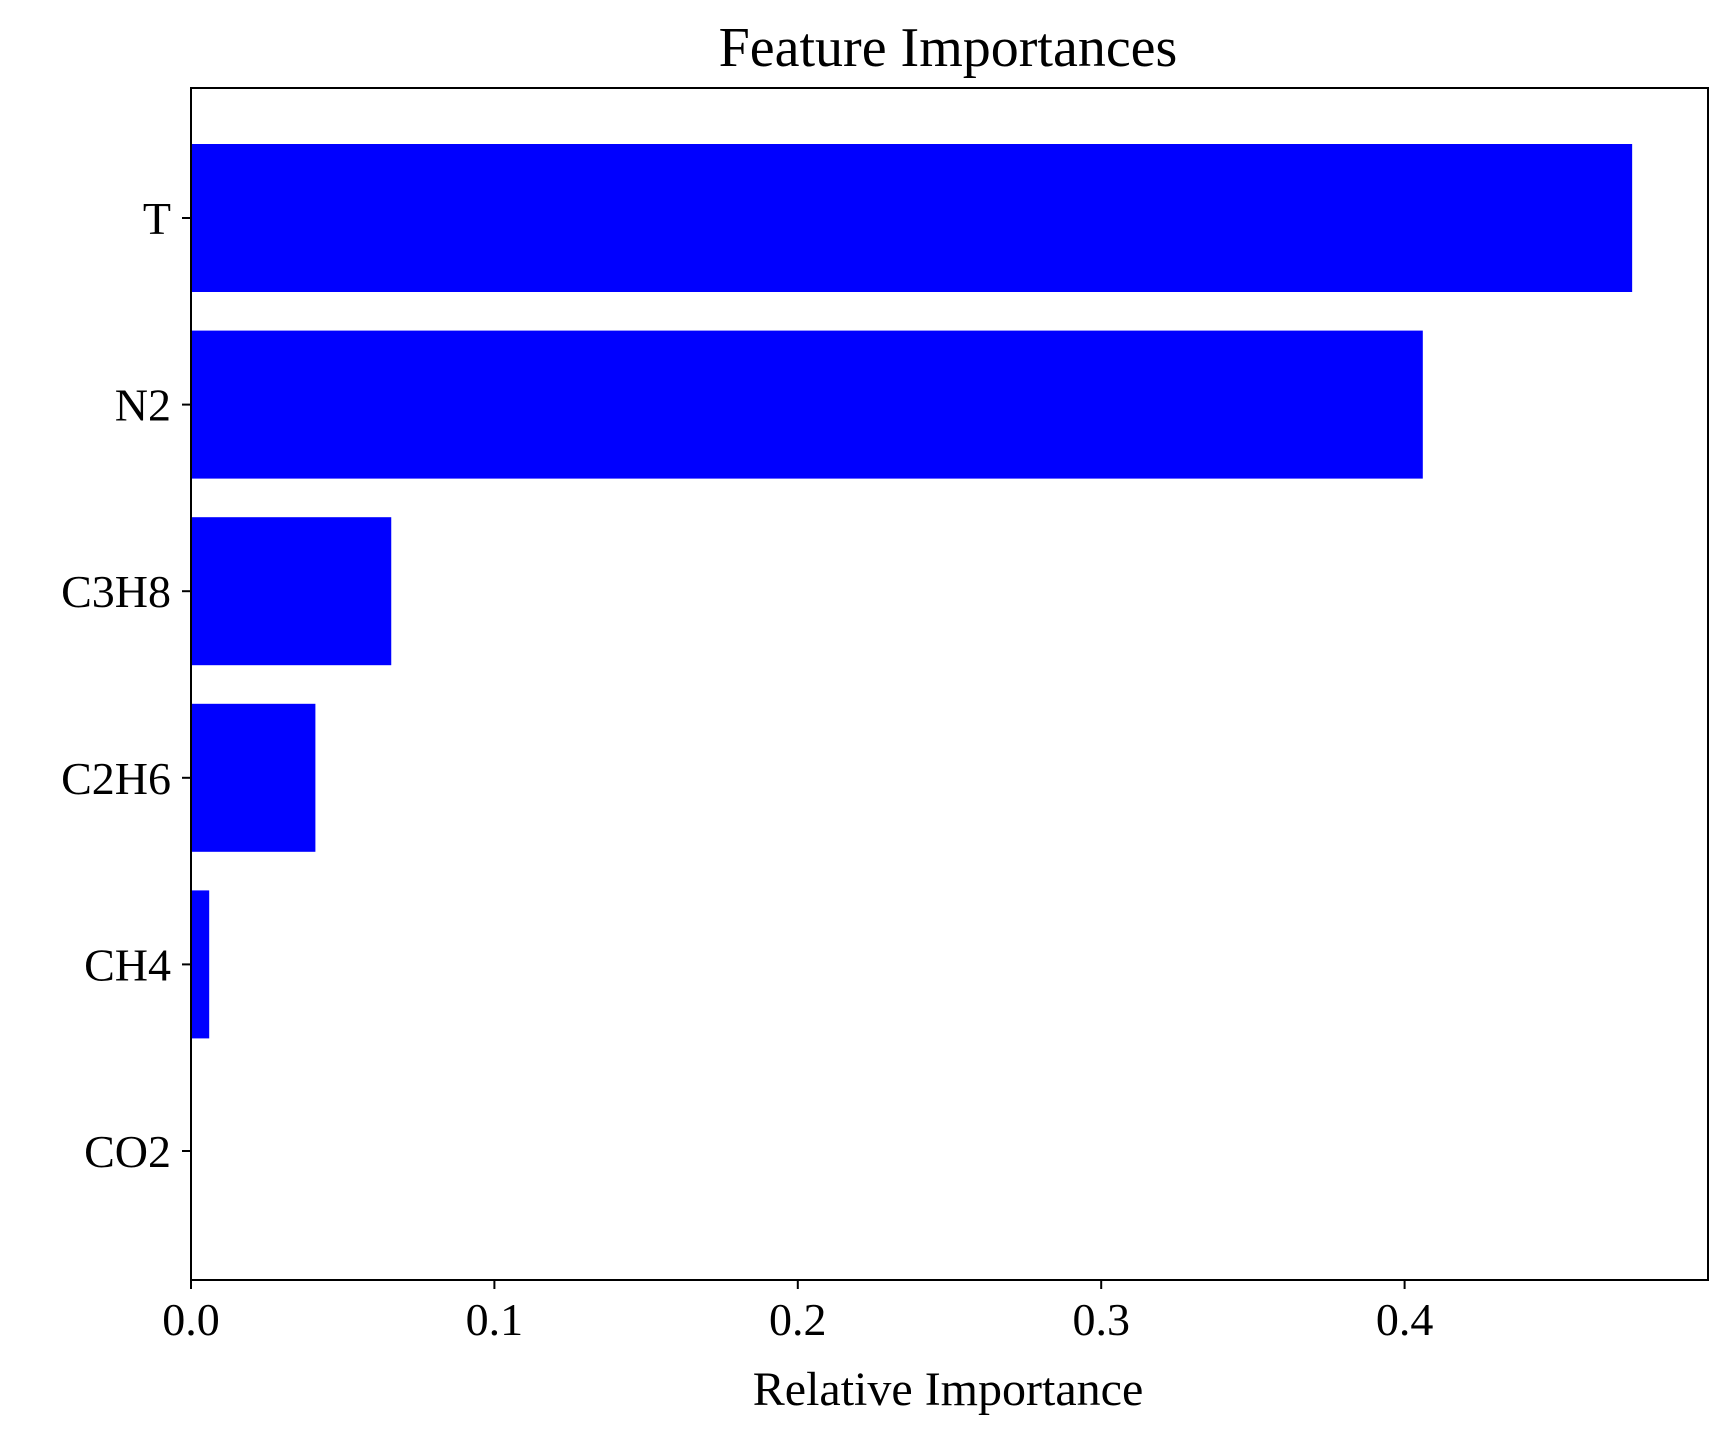 Image resolution: width=1735 pixels, height=1433 pixels. I want to click on bar-t, so click(912, 218).